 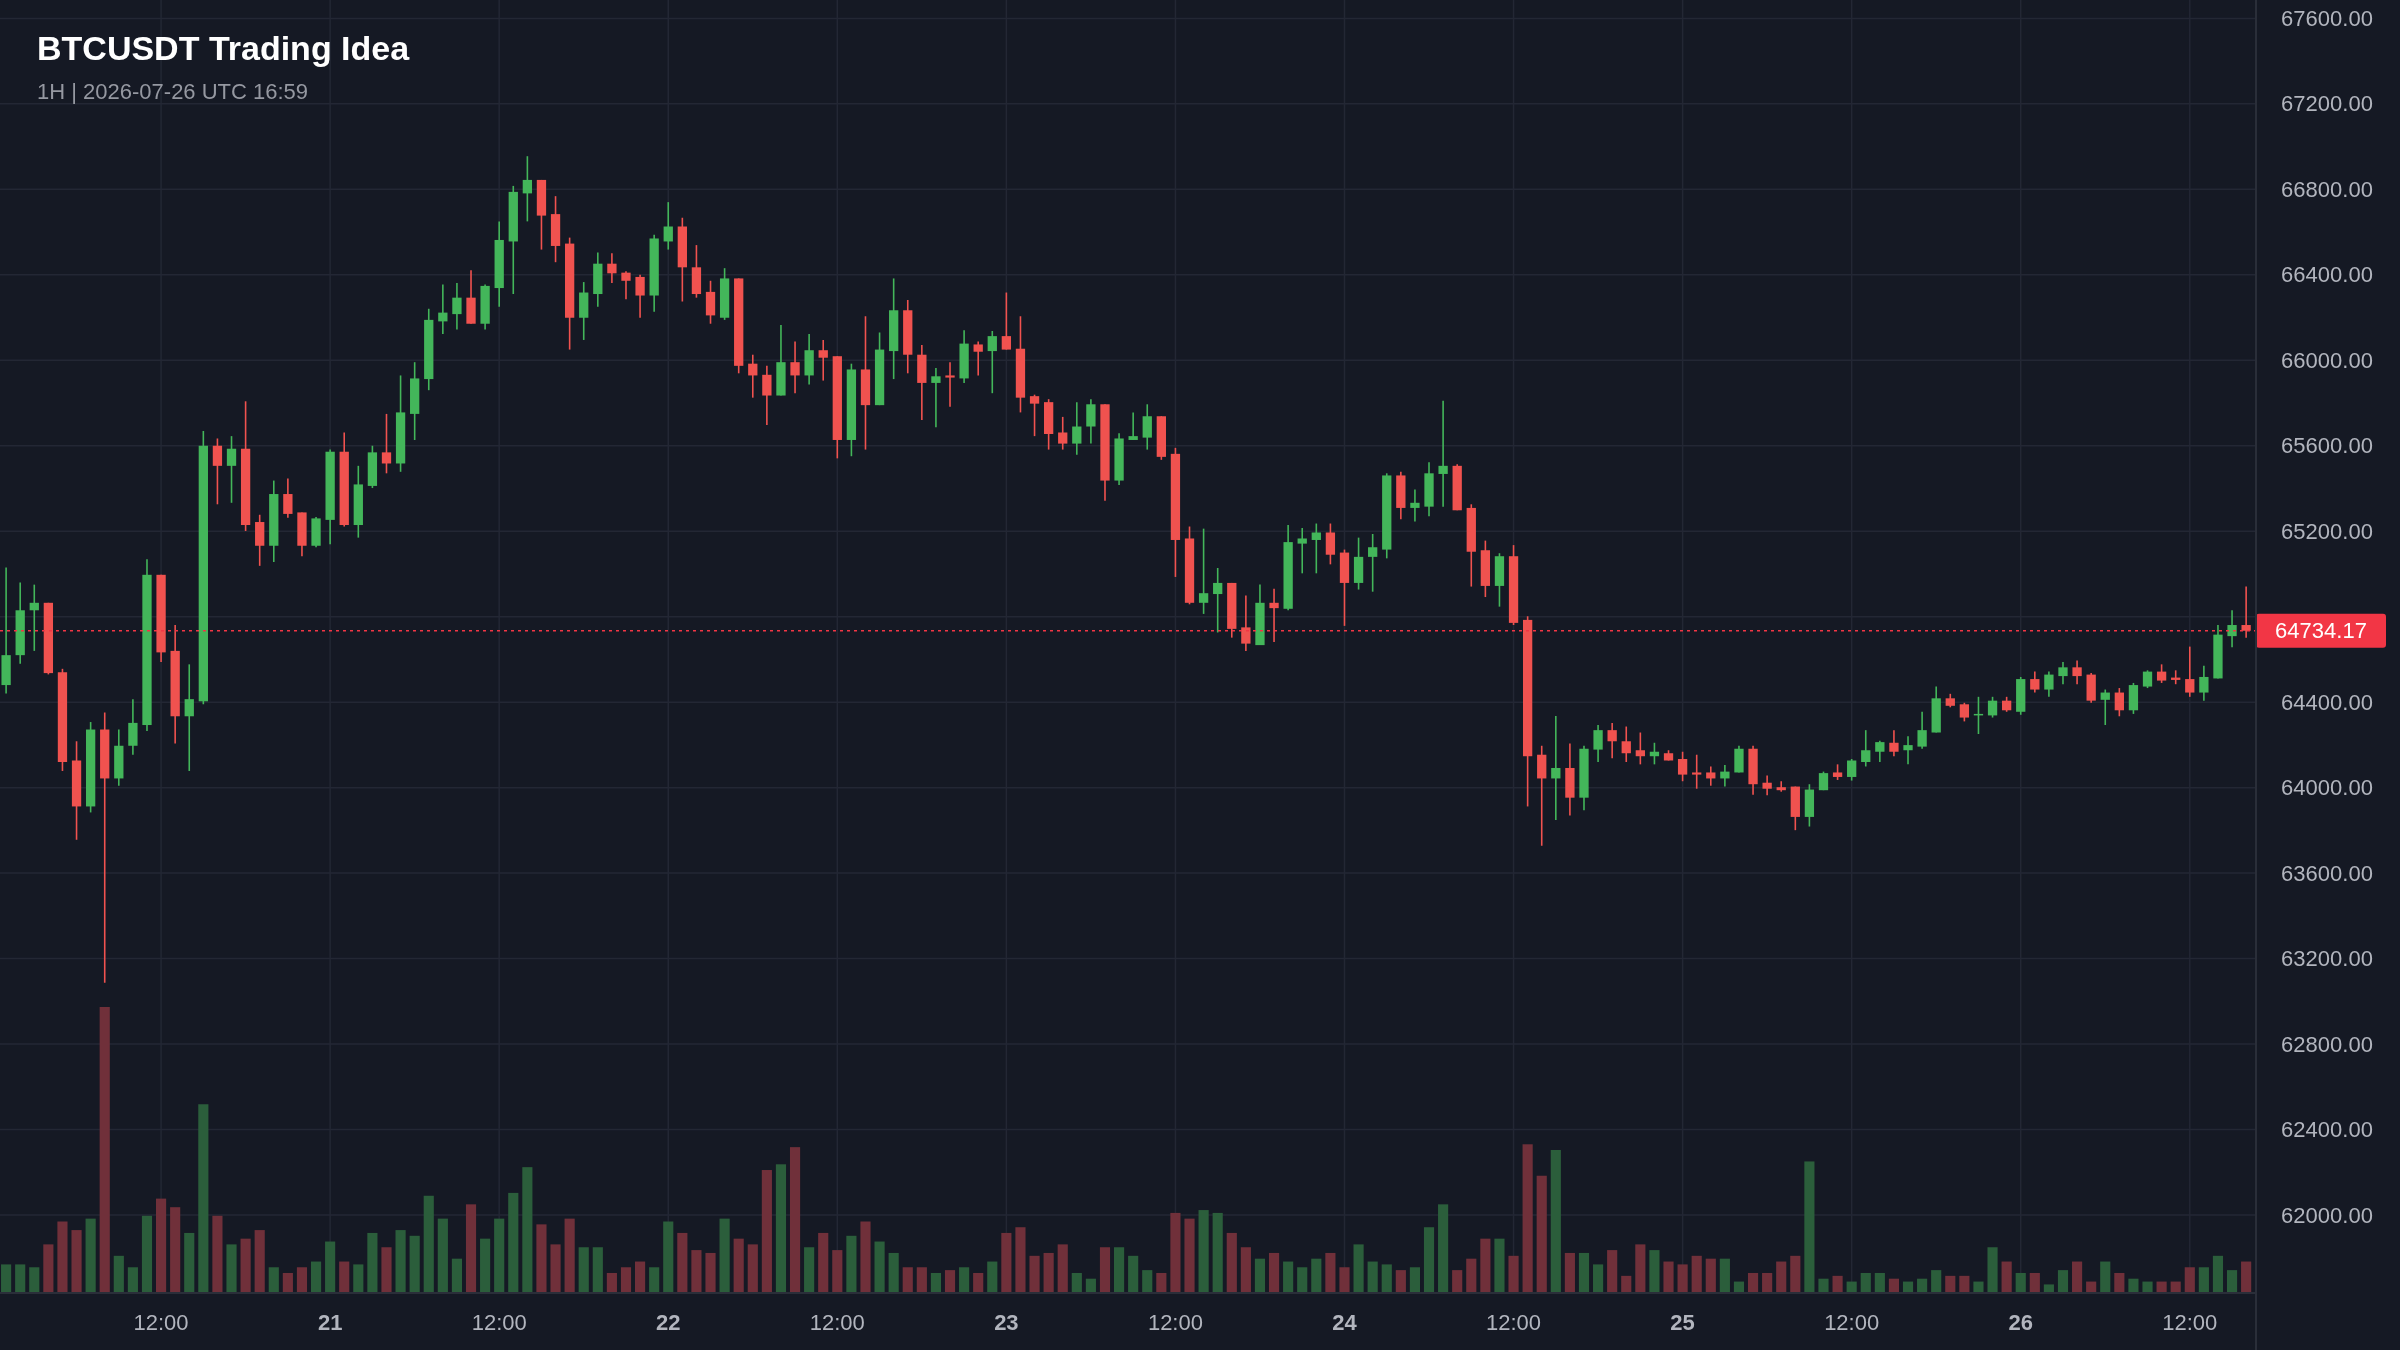 I want to click on x-tick-label: 23, so click(x=1006, y=1322).